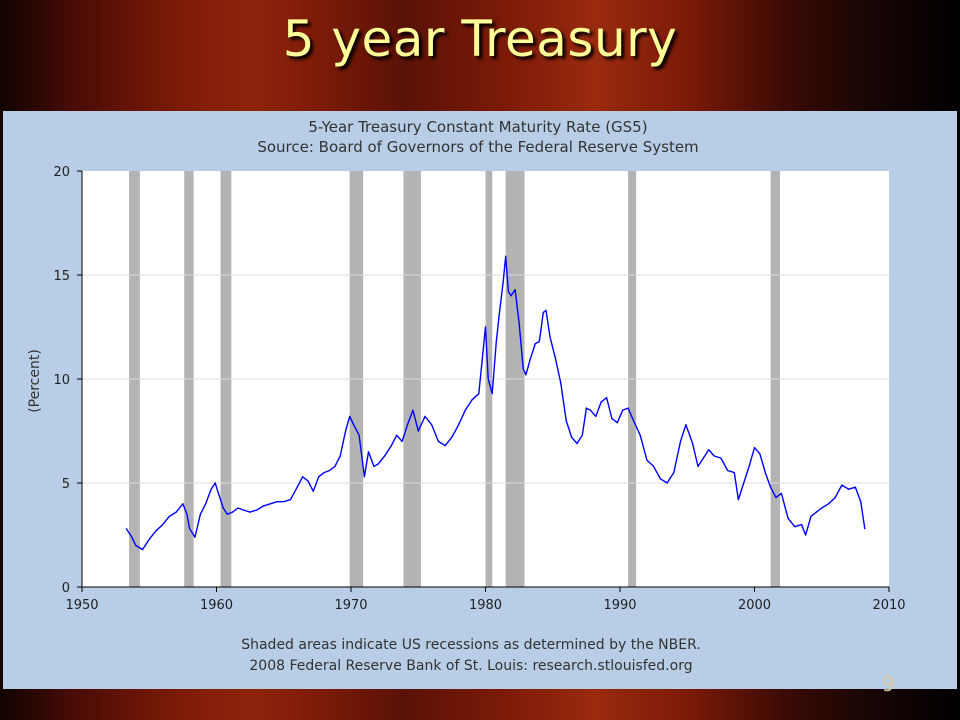  What do you see at coordinates (61, 172) in the screenshot?
I see `y-tick-label: 20` at bounding box center [61, 172].